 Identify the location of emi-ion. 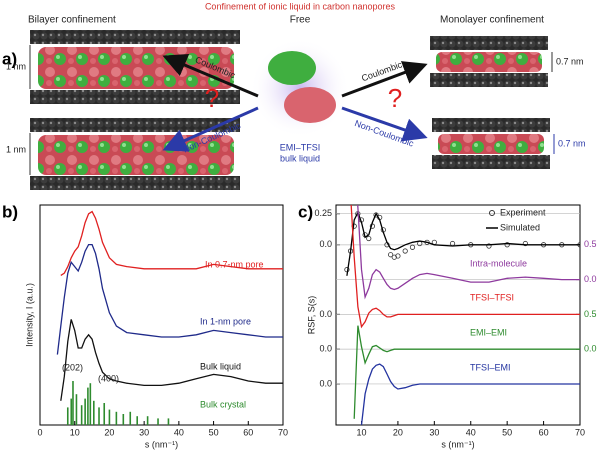
(292, 68).